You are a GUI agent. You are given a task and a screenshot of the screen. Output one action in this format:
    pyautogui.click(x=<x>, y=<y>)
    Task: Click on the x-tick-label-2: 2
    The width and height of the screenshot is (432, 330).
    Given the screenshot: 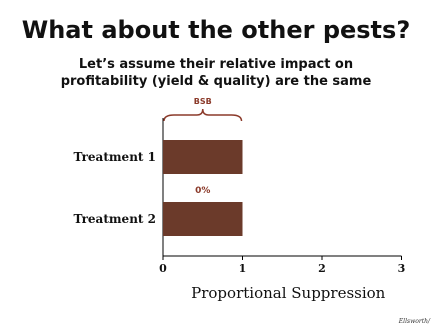 What is the action you would take?
    pyautogui.click(x=322, y=268)
    